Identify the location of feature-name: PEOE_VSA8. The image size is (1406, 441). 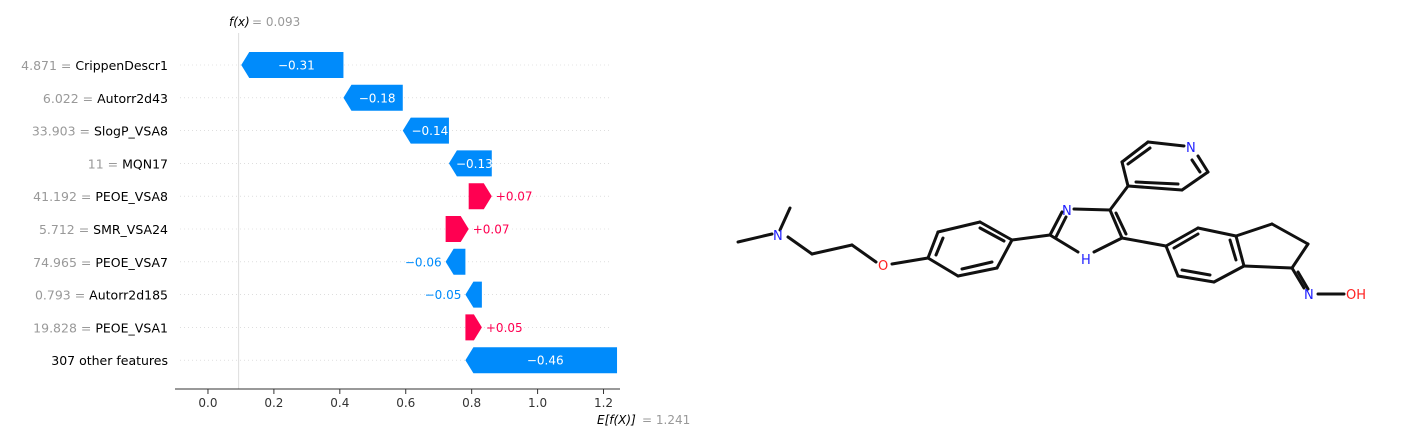
(131, 196).